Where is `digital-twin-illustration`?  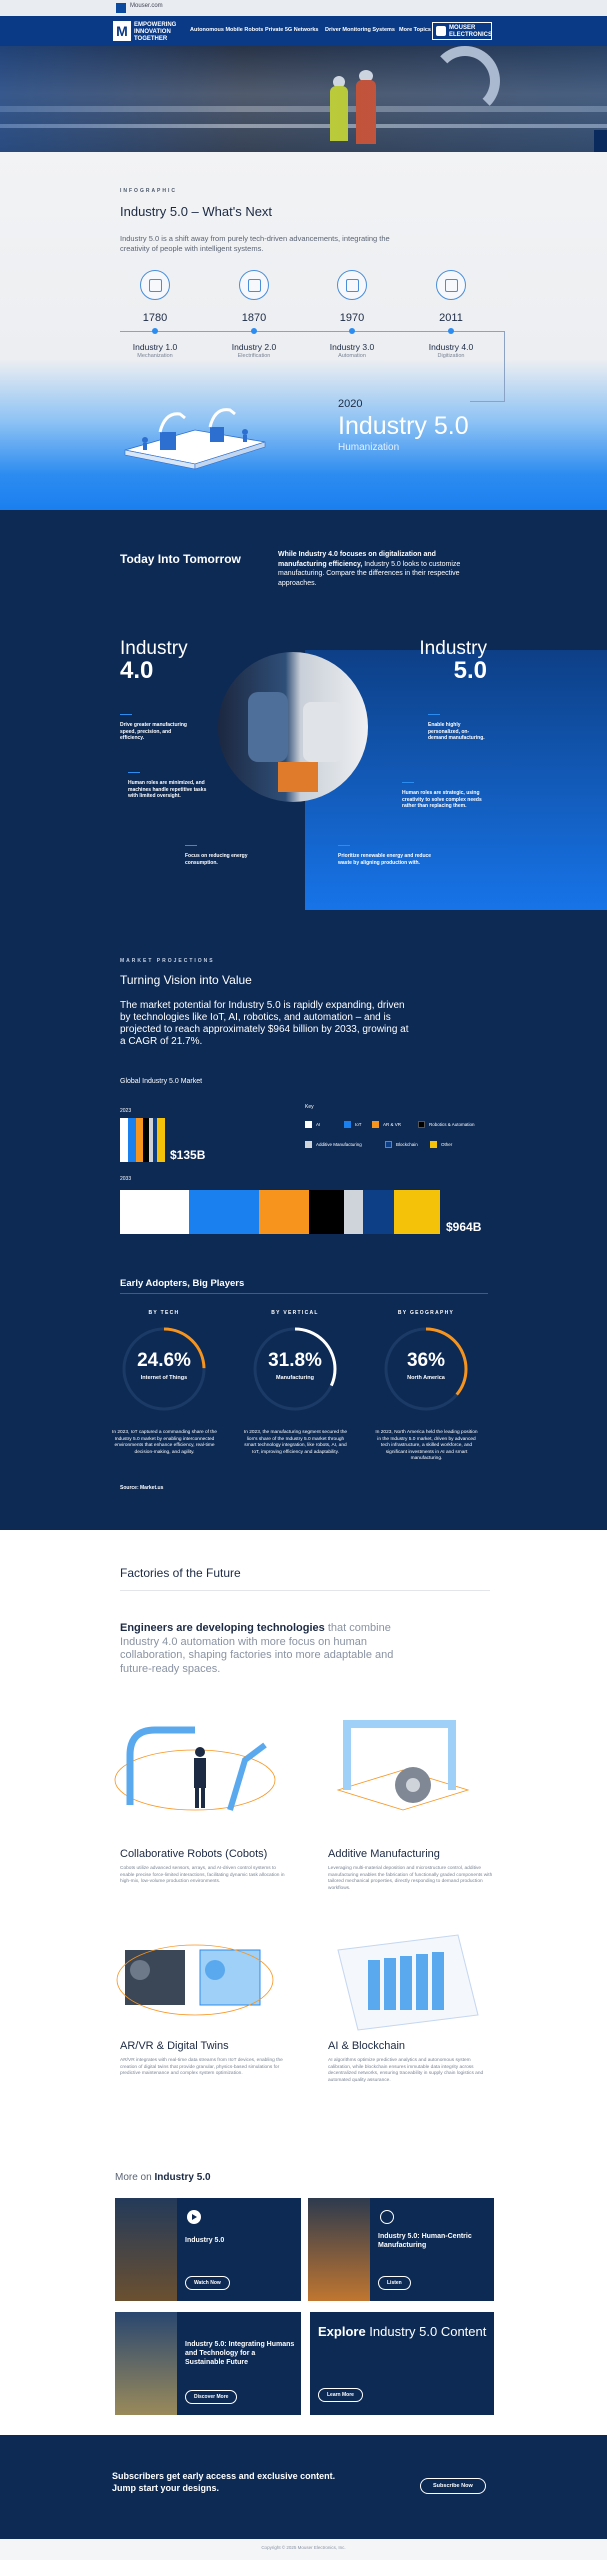
digital-twin-illustration is located at coordinates (195, 1980).